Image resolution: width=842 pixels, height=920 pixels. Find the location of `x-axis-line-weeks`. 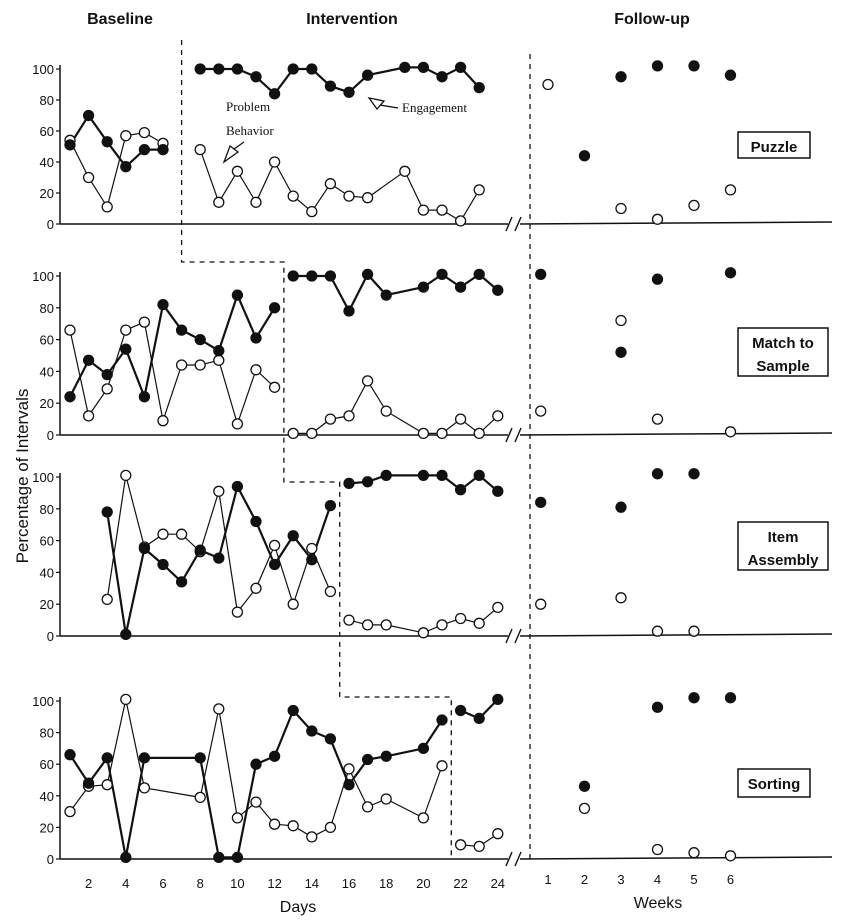

x-axis-line-weeks is located at coordinates (676, 223).